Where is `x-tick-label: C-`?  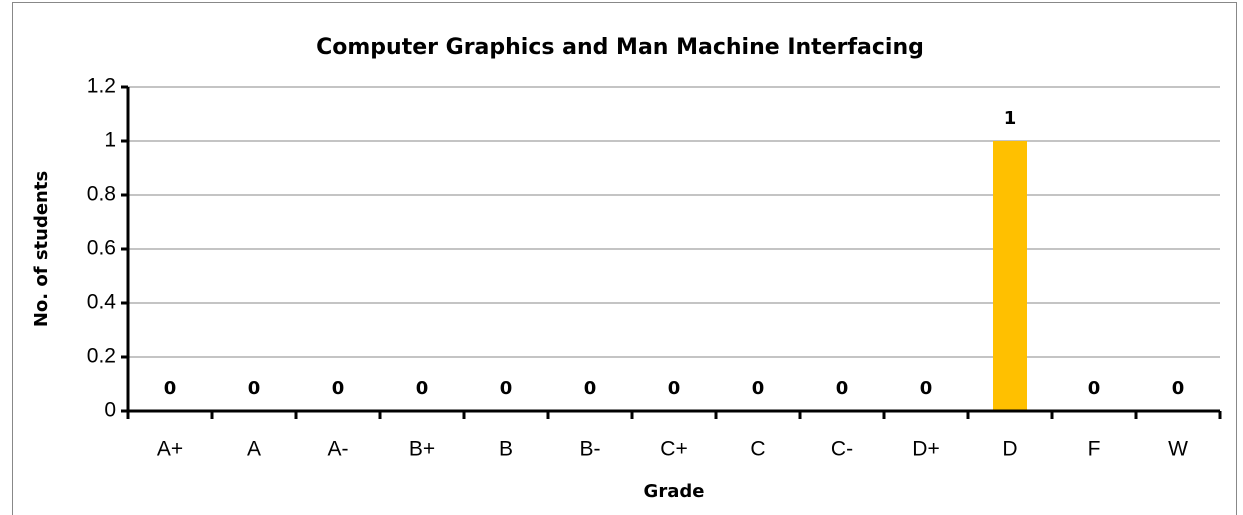
x-tick-label: C- is located at coordinates (842, 449).